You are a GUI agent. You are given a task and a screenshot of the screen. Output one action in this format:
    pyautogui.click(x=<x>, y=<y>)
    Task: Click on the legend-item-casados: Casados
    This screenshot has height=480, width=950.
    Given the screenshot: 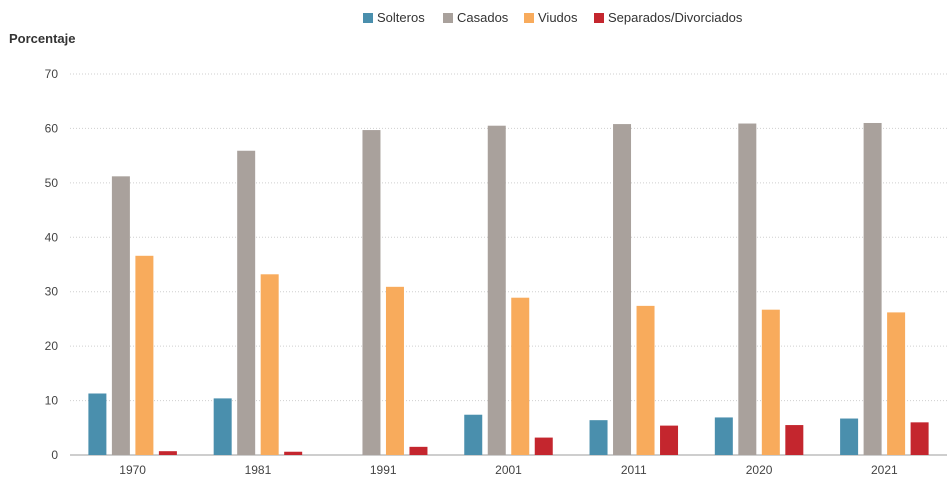 What is the action you would take?
    pyautogui.click(x=475, y=17)
    